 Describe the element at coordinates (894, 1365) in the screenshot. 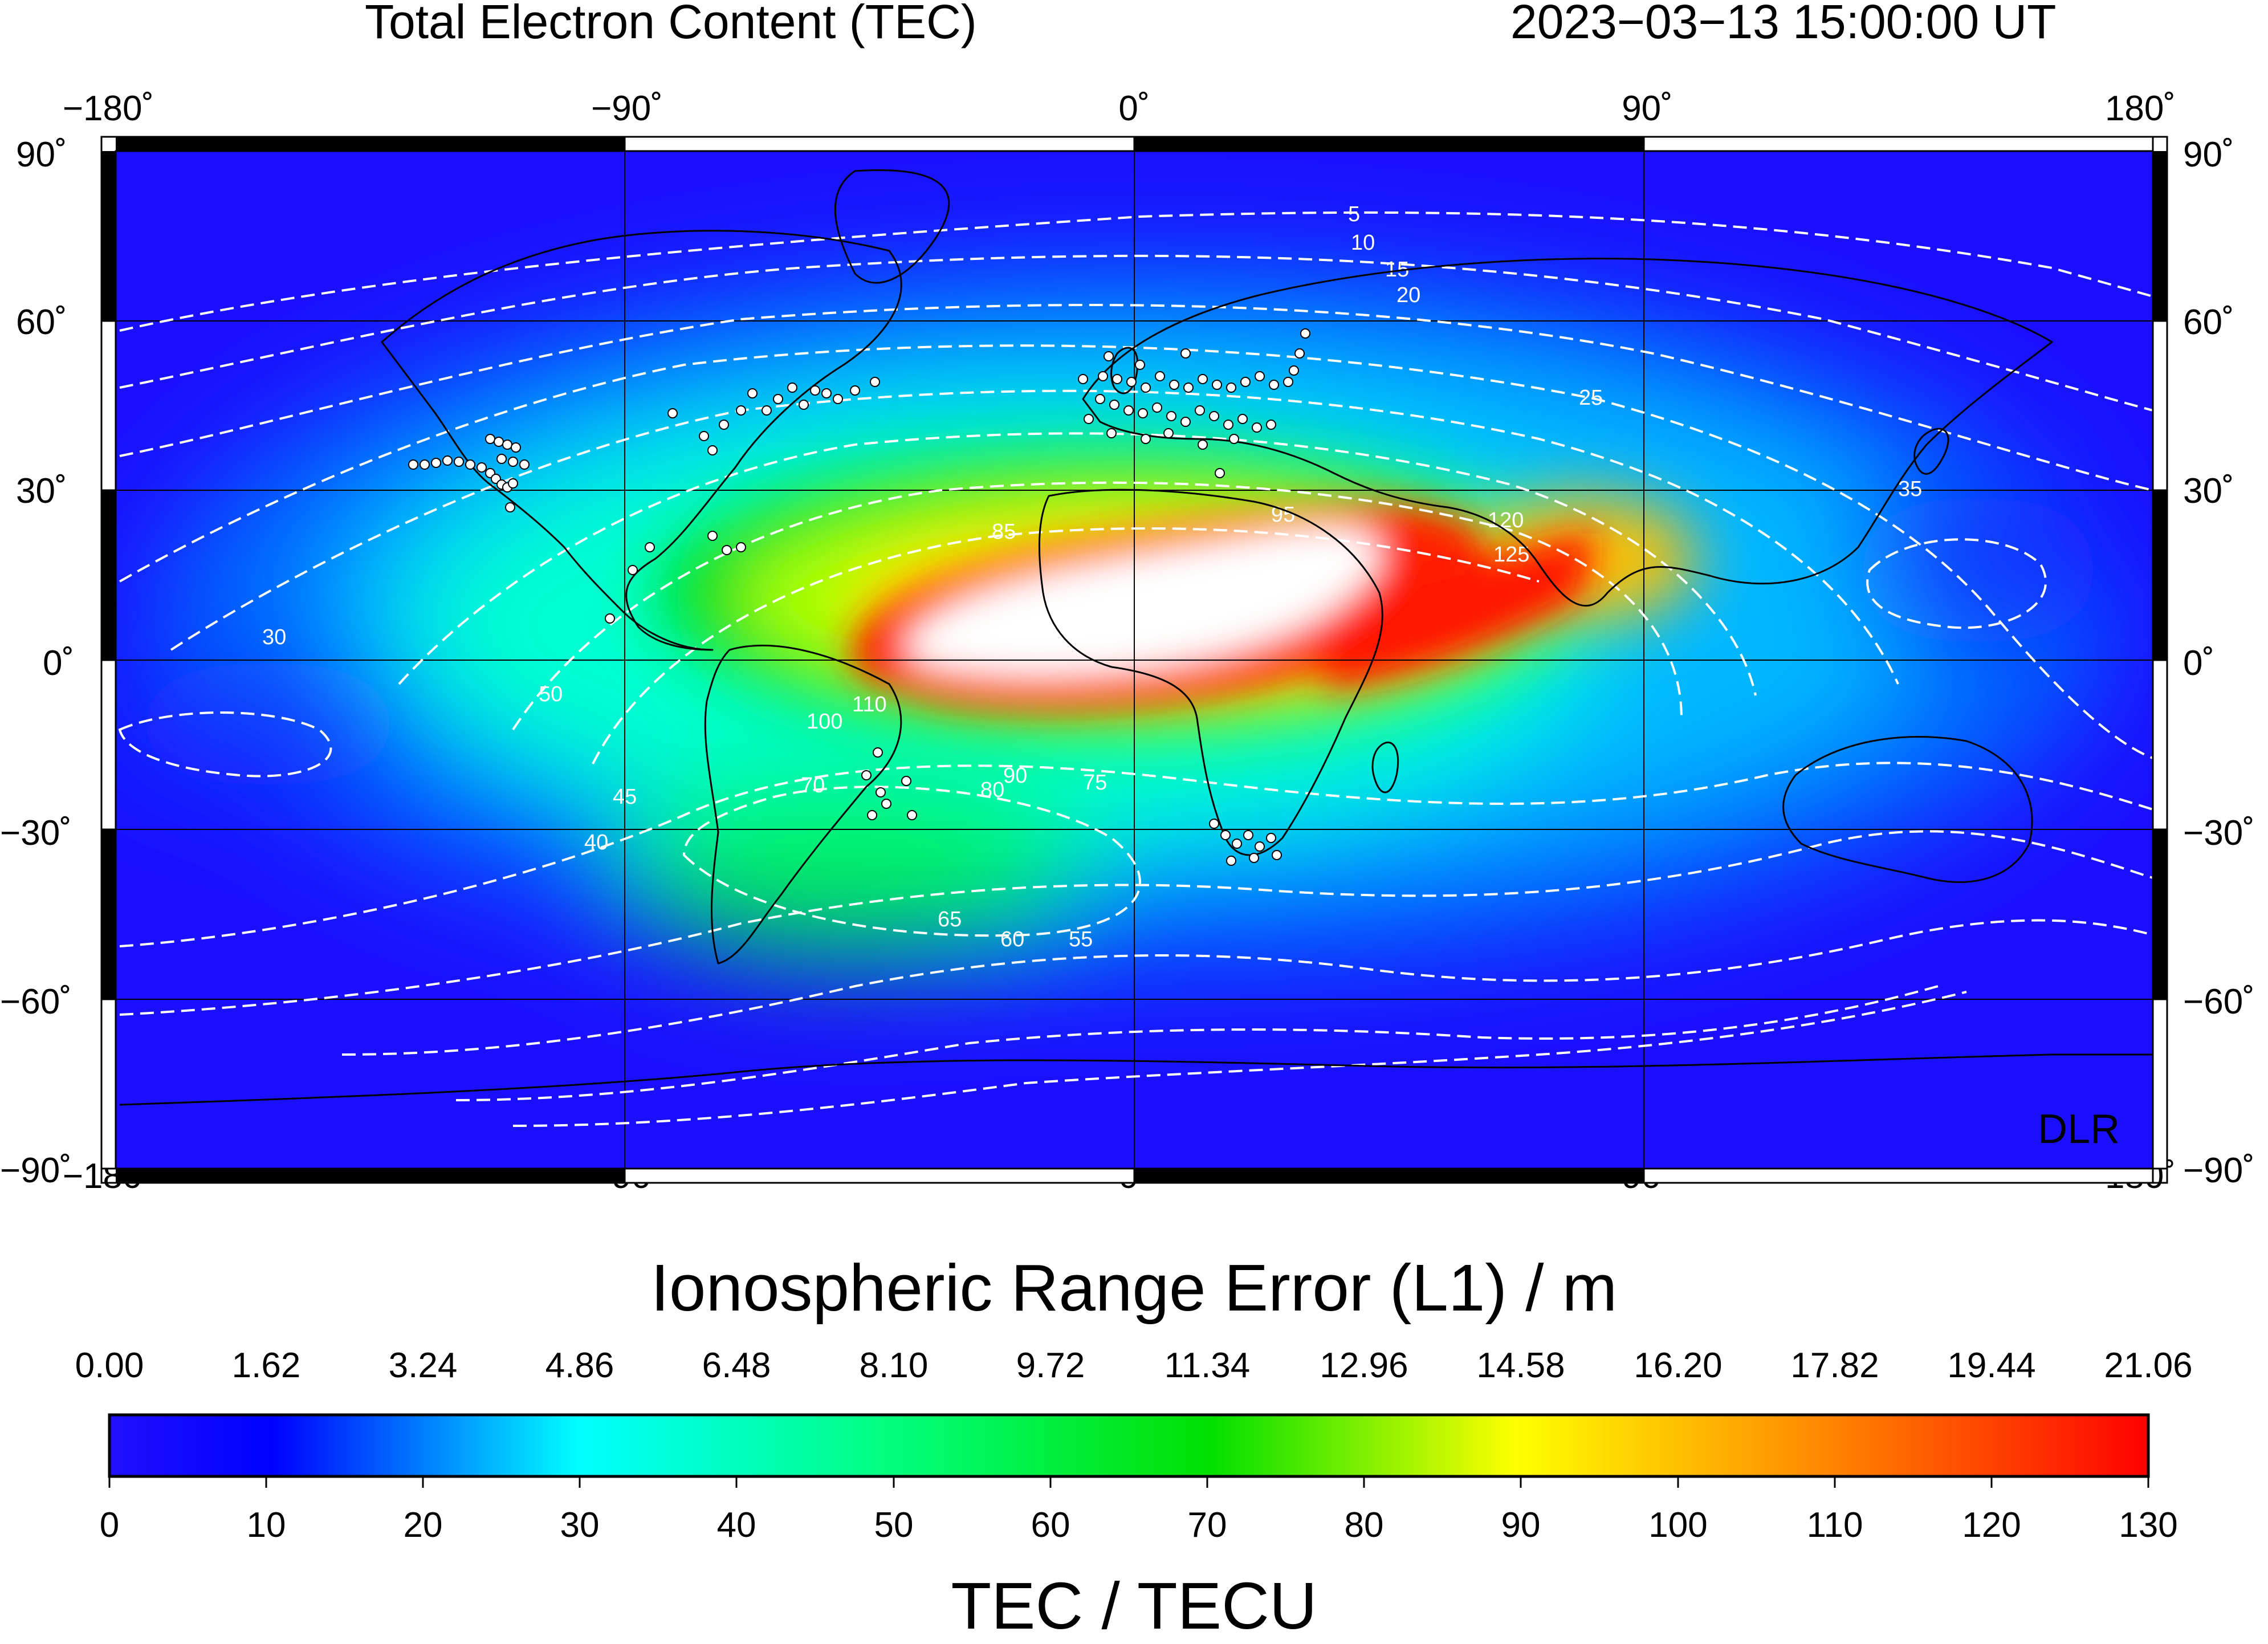

I see `range-tick: 8.10` at that location.